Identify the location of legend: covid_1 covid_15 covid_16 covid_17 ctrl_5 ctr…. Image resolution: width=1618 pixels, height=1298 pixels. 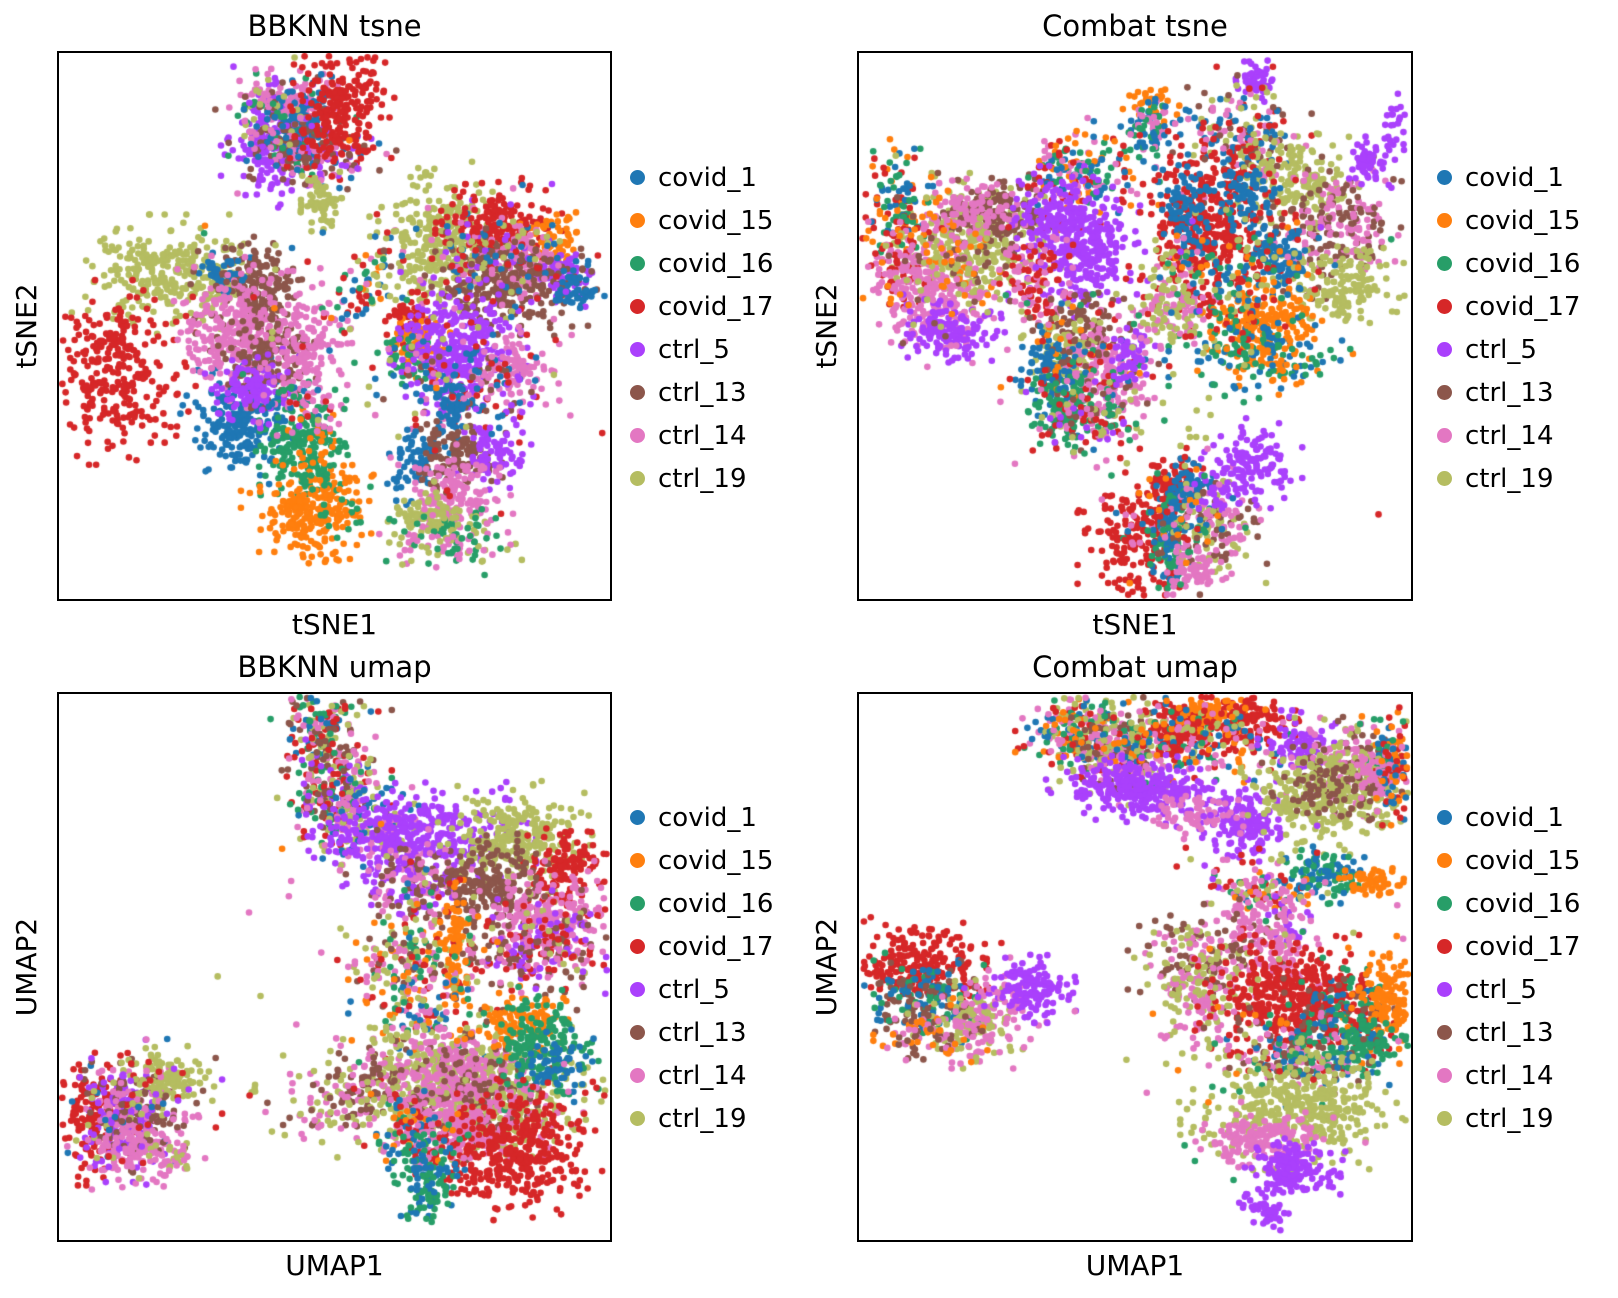
(701, 968).